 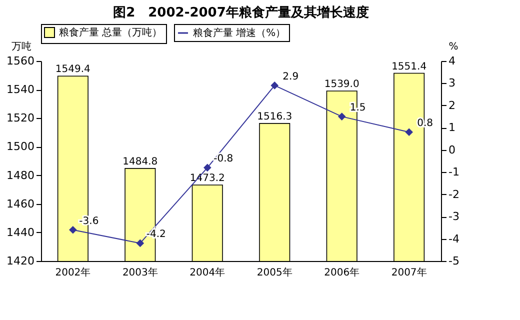 I want to click on chart-title: 图2 2002-2007年粮食产量及其增长速度, so click(x=241, y=12).